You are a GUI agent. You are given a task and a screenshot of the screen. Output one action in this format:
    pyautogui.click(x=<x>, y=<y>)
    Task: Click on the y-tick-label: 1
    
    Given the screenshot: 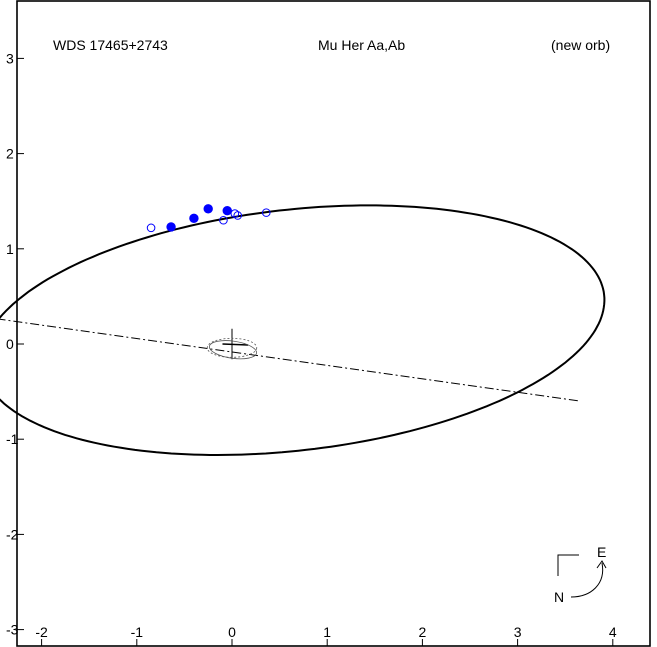 What is the action you would take?
    pyautogui.click(x=10, y=249)
    